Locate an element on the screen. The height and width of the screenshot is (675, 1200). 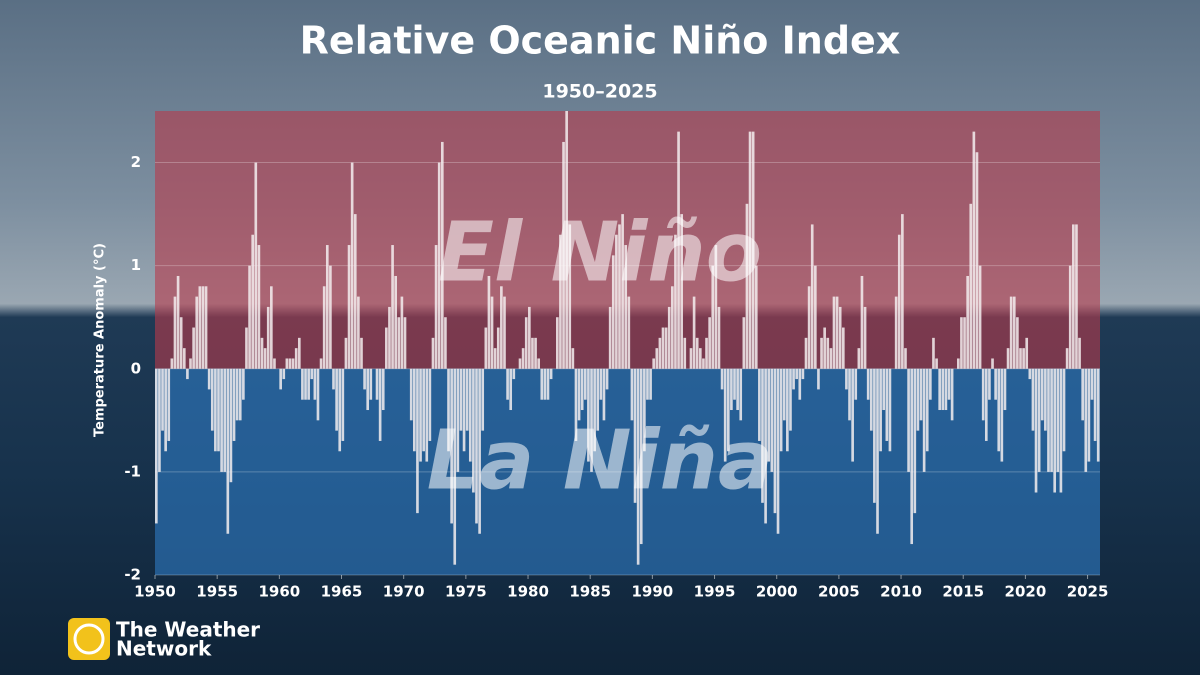
y-tick-label: 2 is located at coordinates (136, 162).